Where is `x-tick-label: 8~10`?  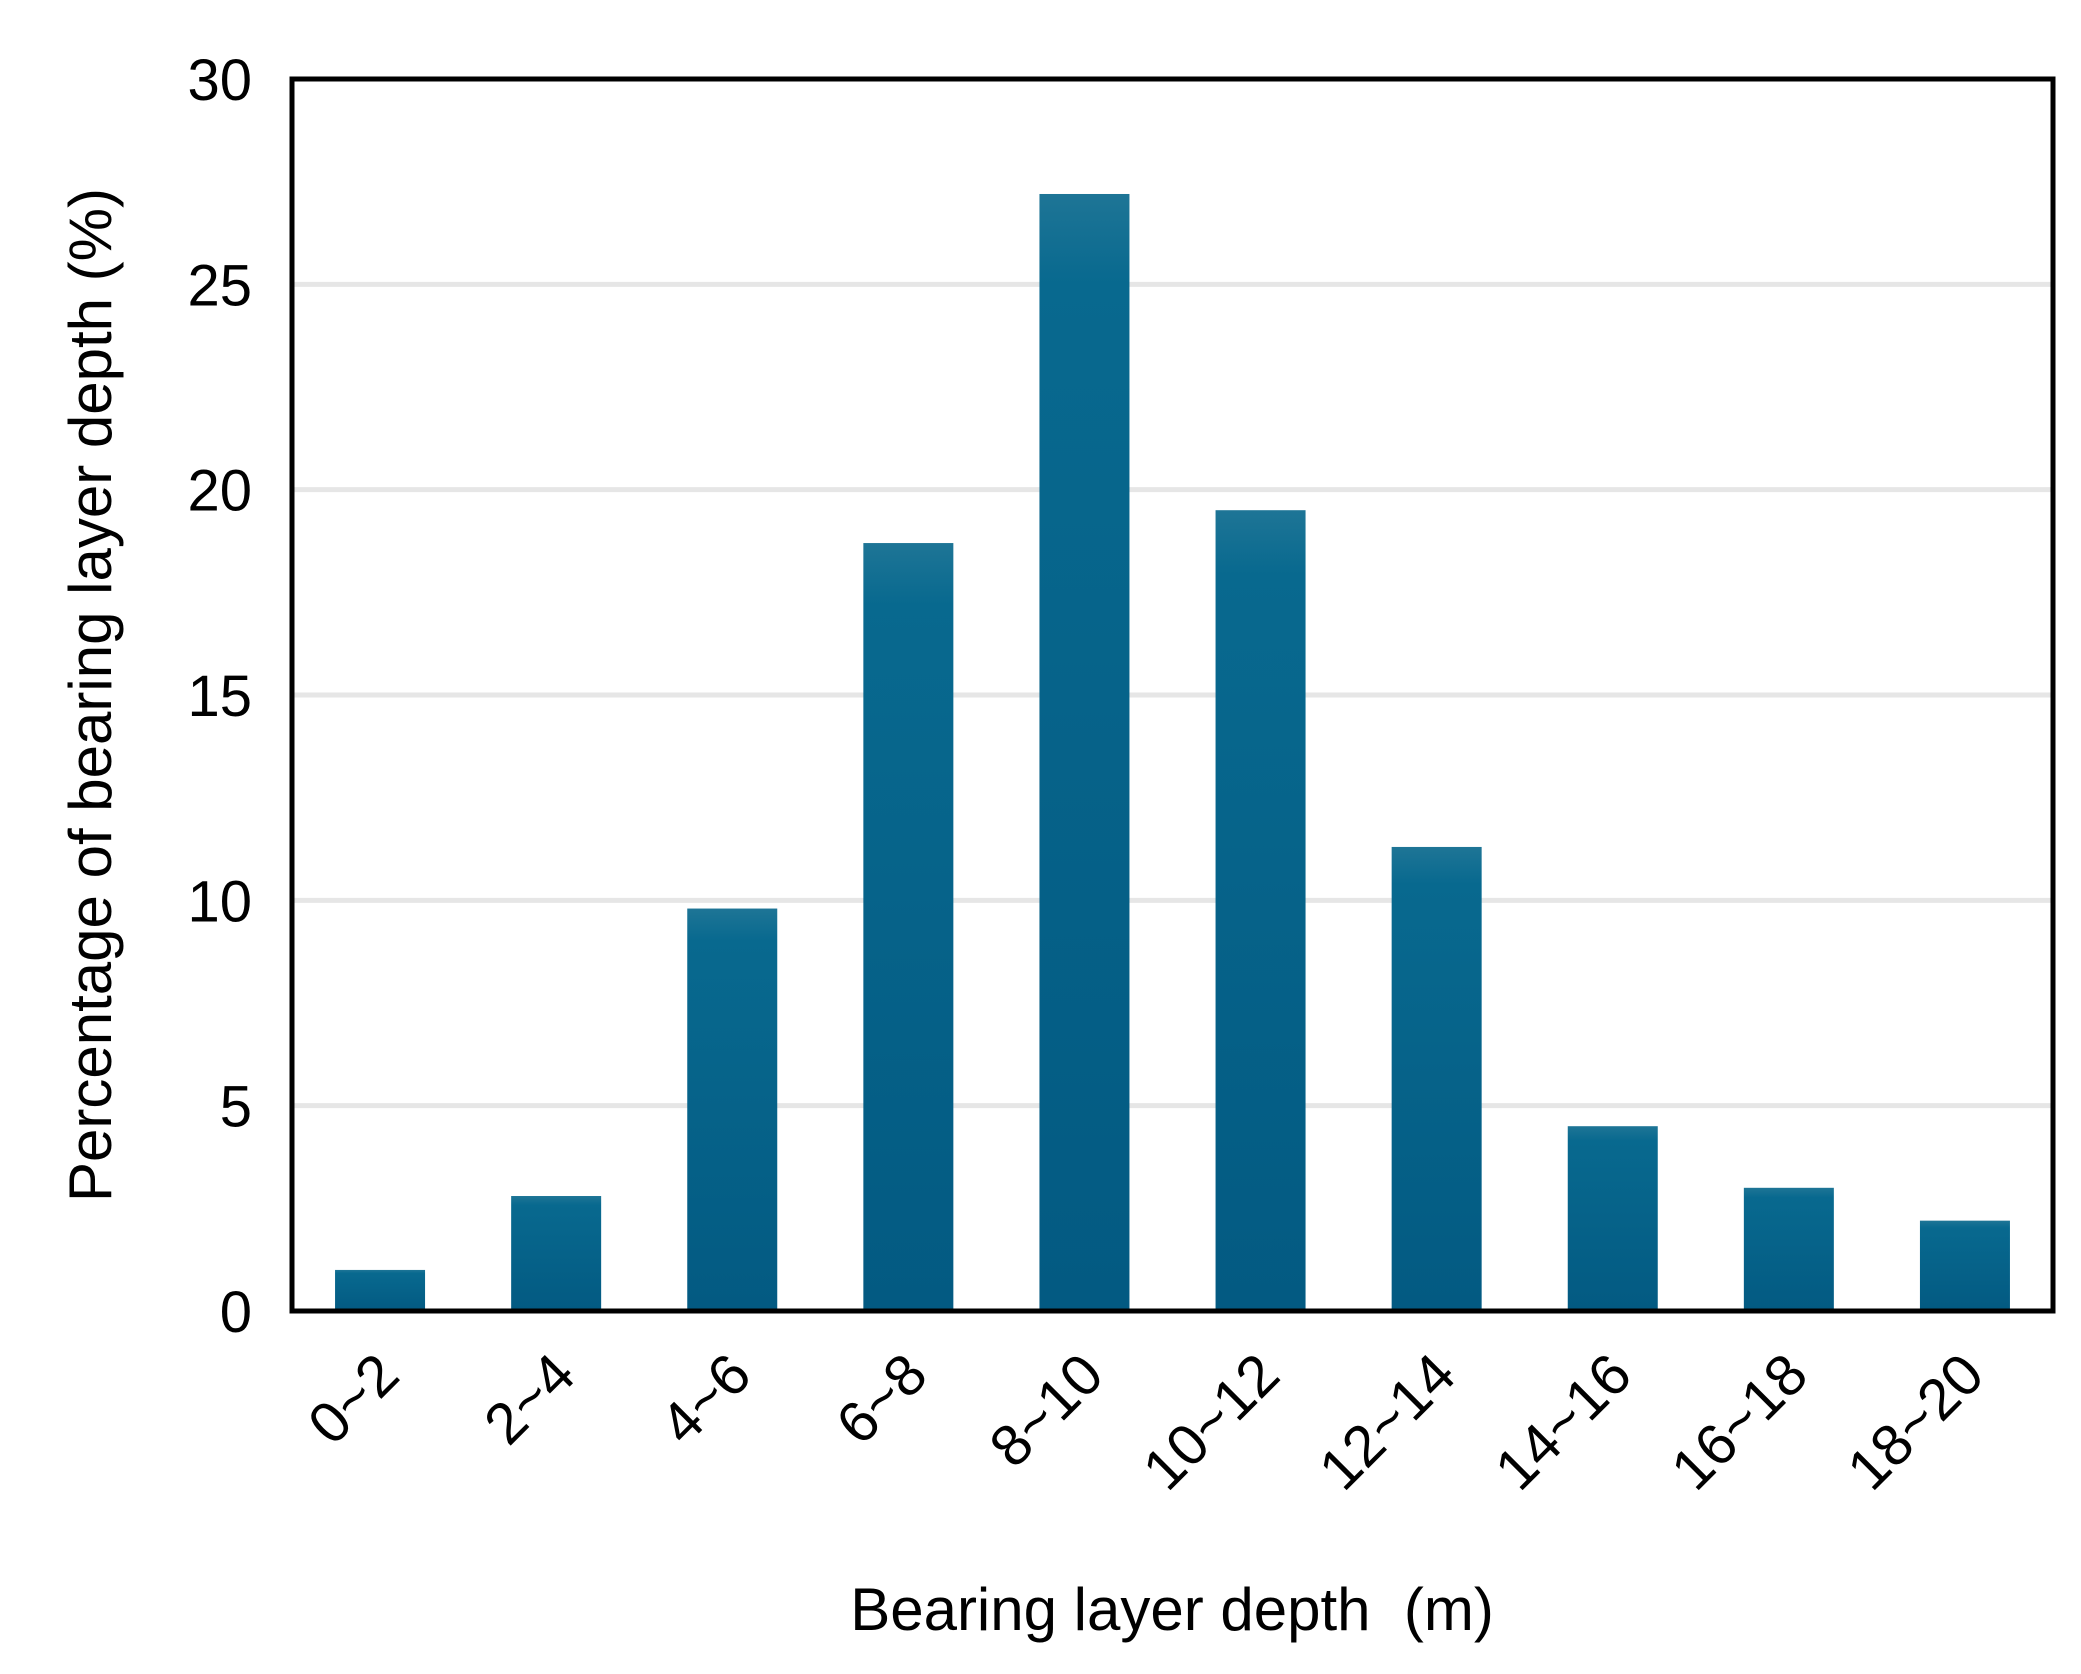 x-tick-label: 8~10 is located at coordinates (1046, 1410).